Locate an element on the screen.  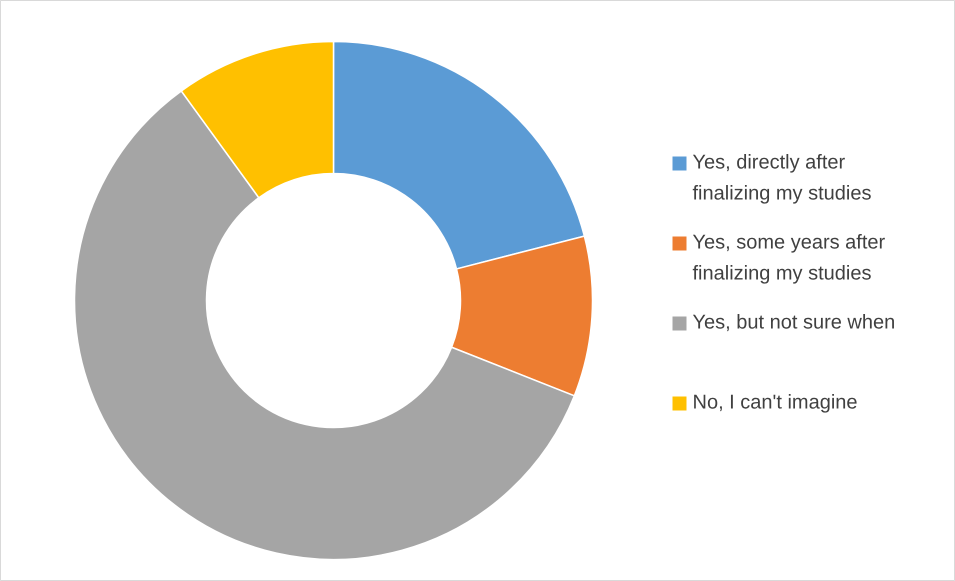
legend-label: Yes, some years after finalizing my studies is located at coordinates (789, 258).